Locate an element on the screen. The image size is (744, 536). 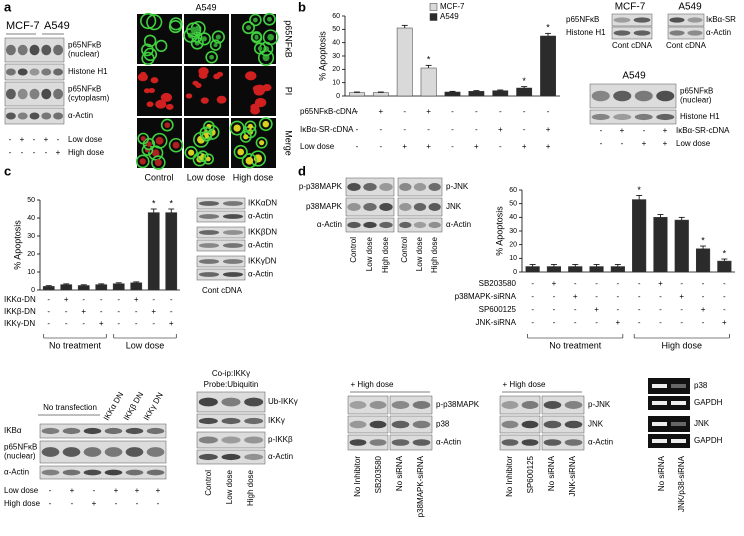
legend-swatch is located at coordinates (433, 17).